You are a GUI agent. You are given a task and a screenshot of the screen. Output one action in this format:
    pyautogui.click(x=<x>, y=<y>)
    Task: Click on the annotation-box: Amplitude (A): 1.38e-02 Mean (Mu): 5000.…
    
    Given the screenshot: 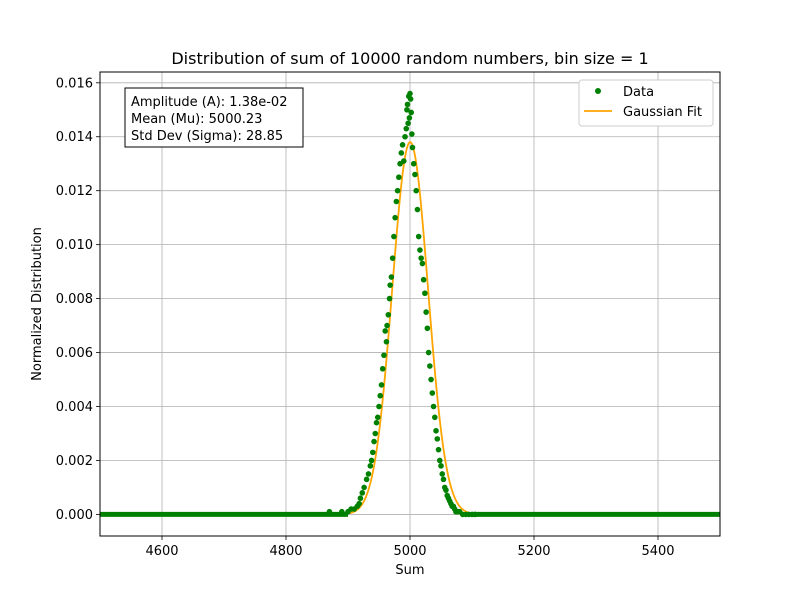 What is the action you would take?
    pyautogui.click(x=214, y=117)
    